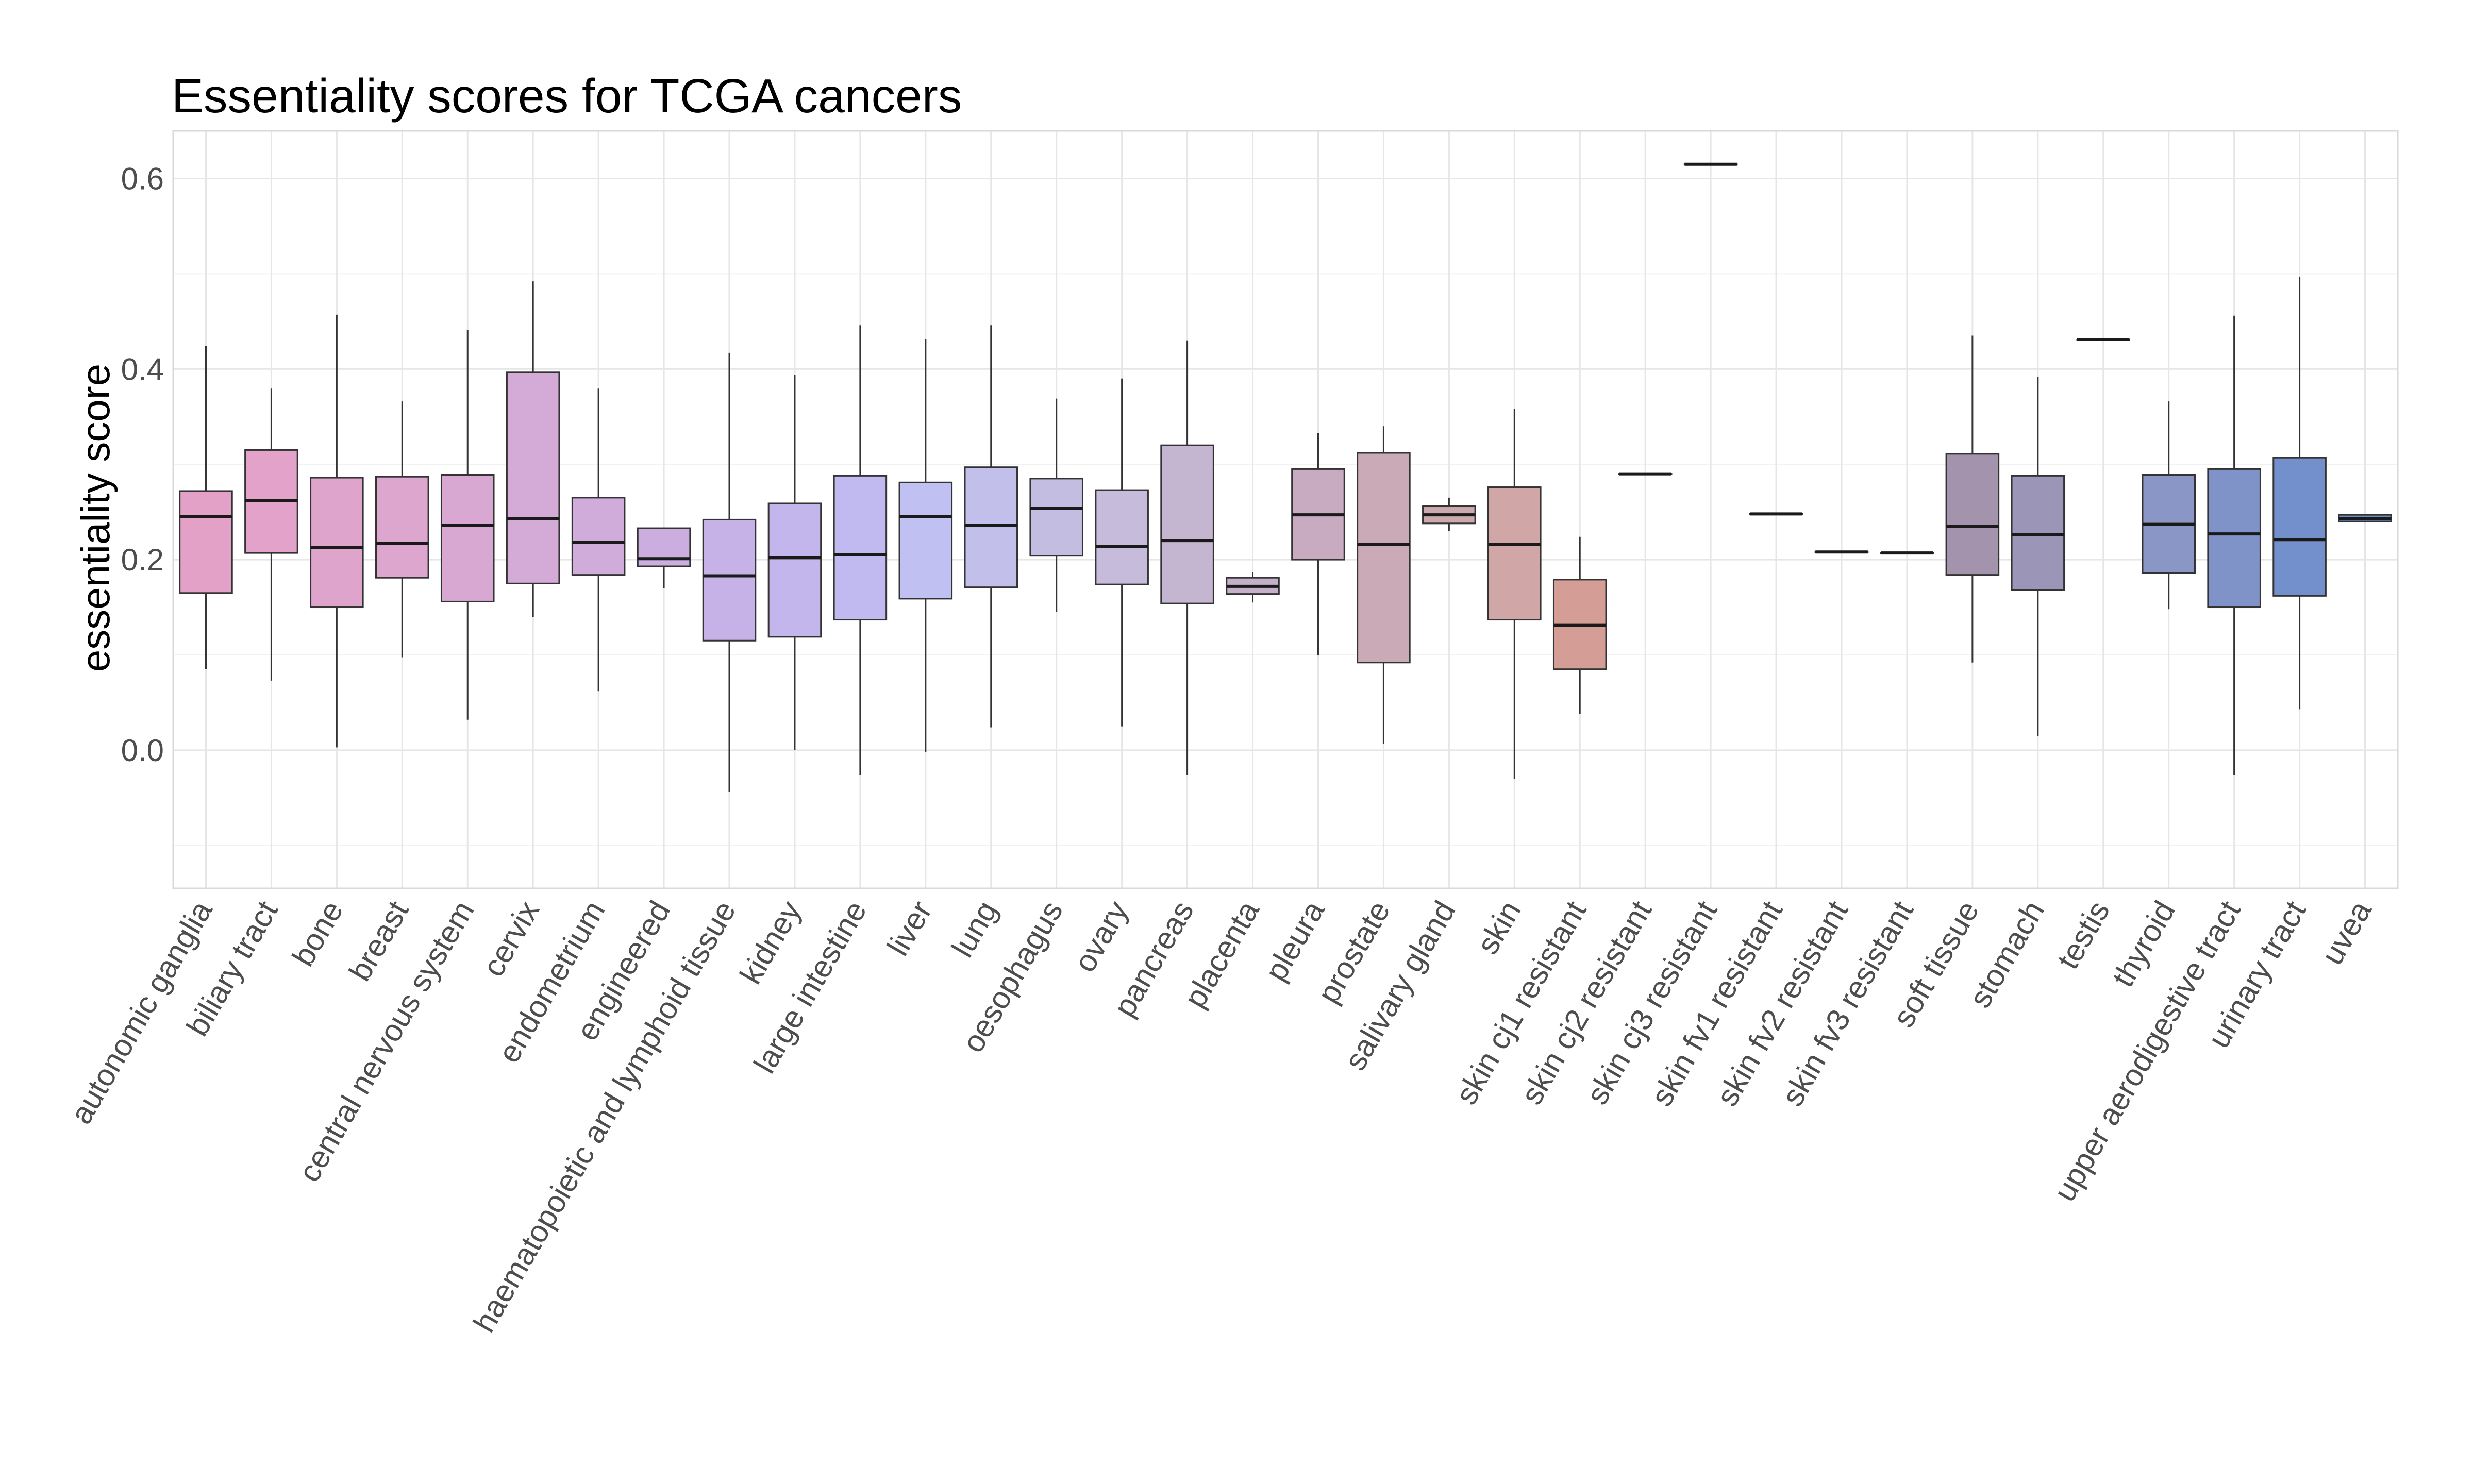 The height and width of the screenshot is (1484, 2474). What do you see at coordinates (142, 560) in the screenshot?
I see `y-tick-label: 0.2` at bounding box center [142, 560].